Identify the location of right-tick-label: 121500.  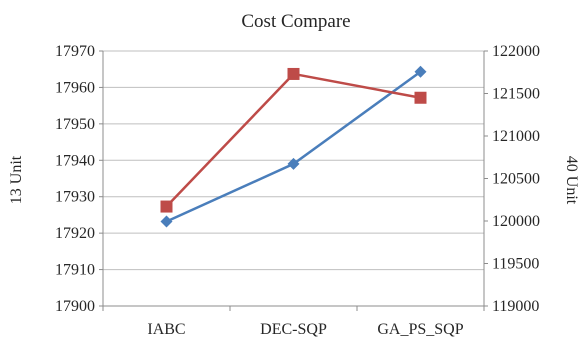
(516, 94).